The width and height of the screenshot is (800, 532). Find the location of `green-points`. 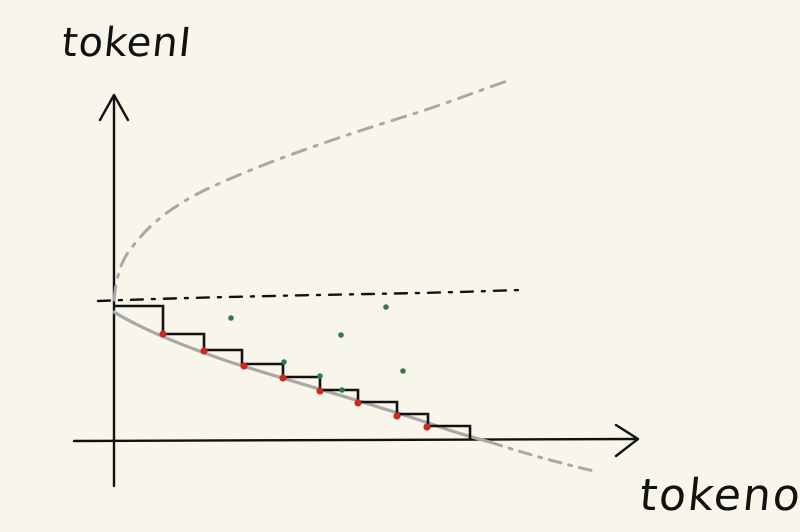

green-points is located at coordinates (317, 348).